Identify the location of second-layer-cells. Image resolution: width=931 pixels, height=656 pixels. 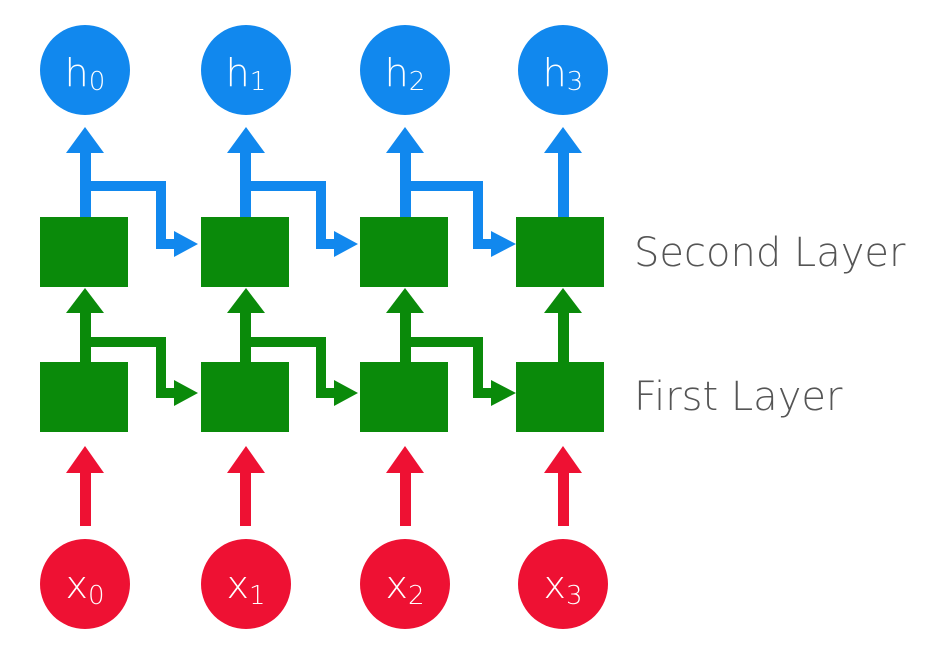
(322, 252).